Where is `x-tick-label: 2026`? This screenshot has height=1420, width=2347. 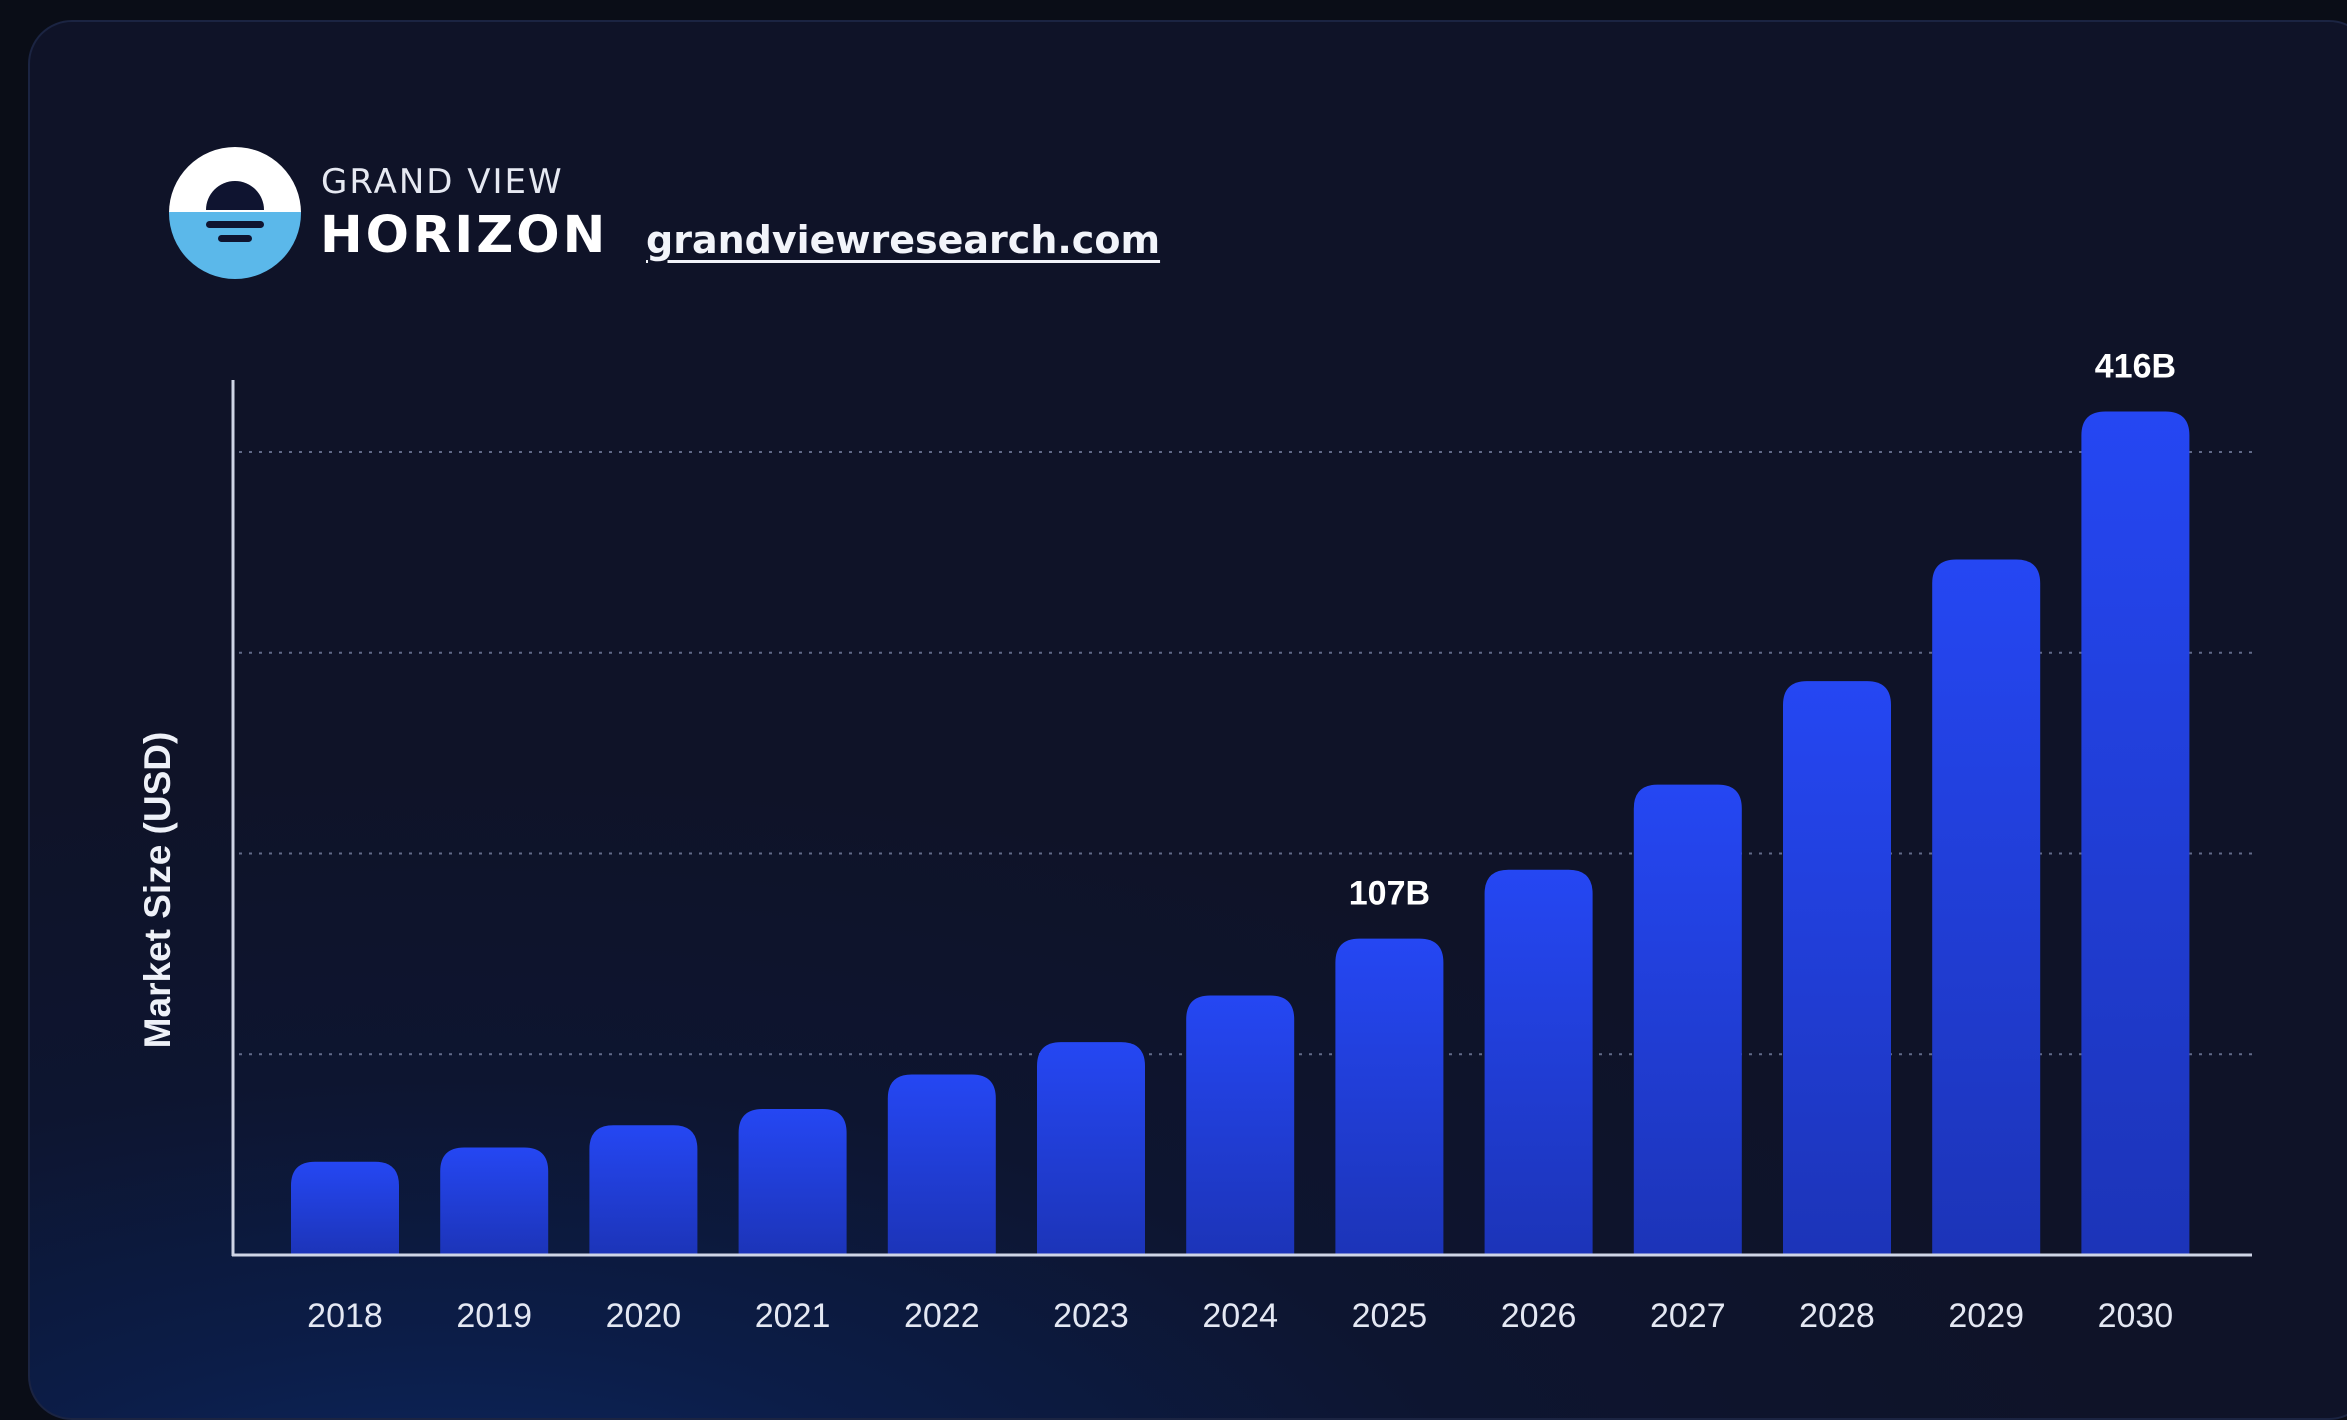
x-tick-label: 2026 is located at coordinates (1539, 1316).